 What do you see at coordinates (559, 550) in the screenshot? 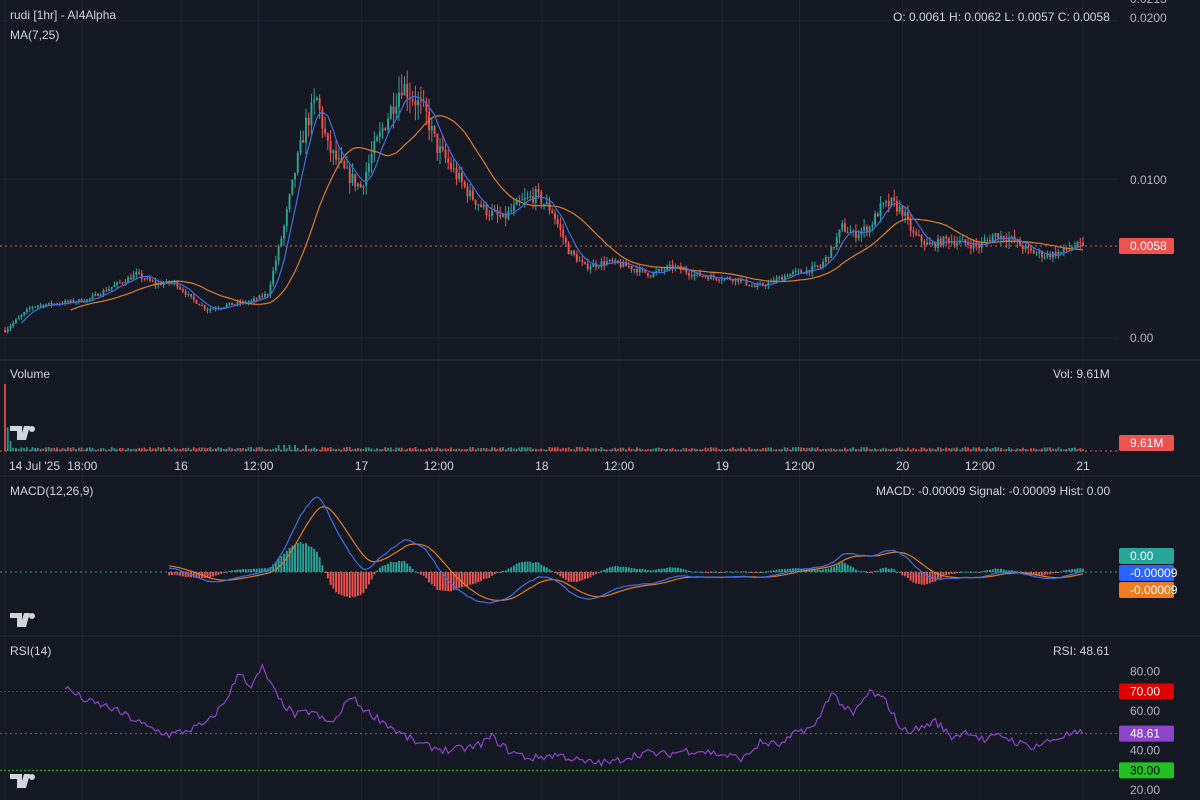
I see `macd-pane` at bounding box center [559, 550].